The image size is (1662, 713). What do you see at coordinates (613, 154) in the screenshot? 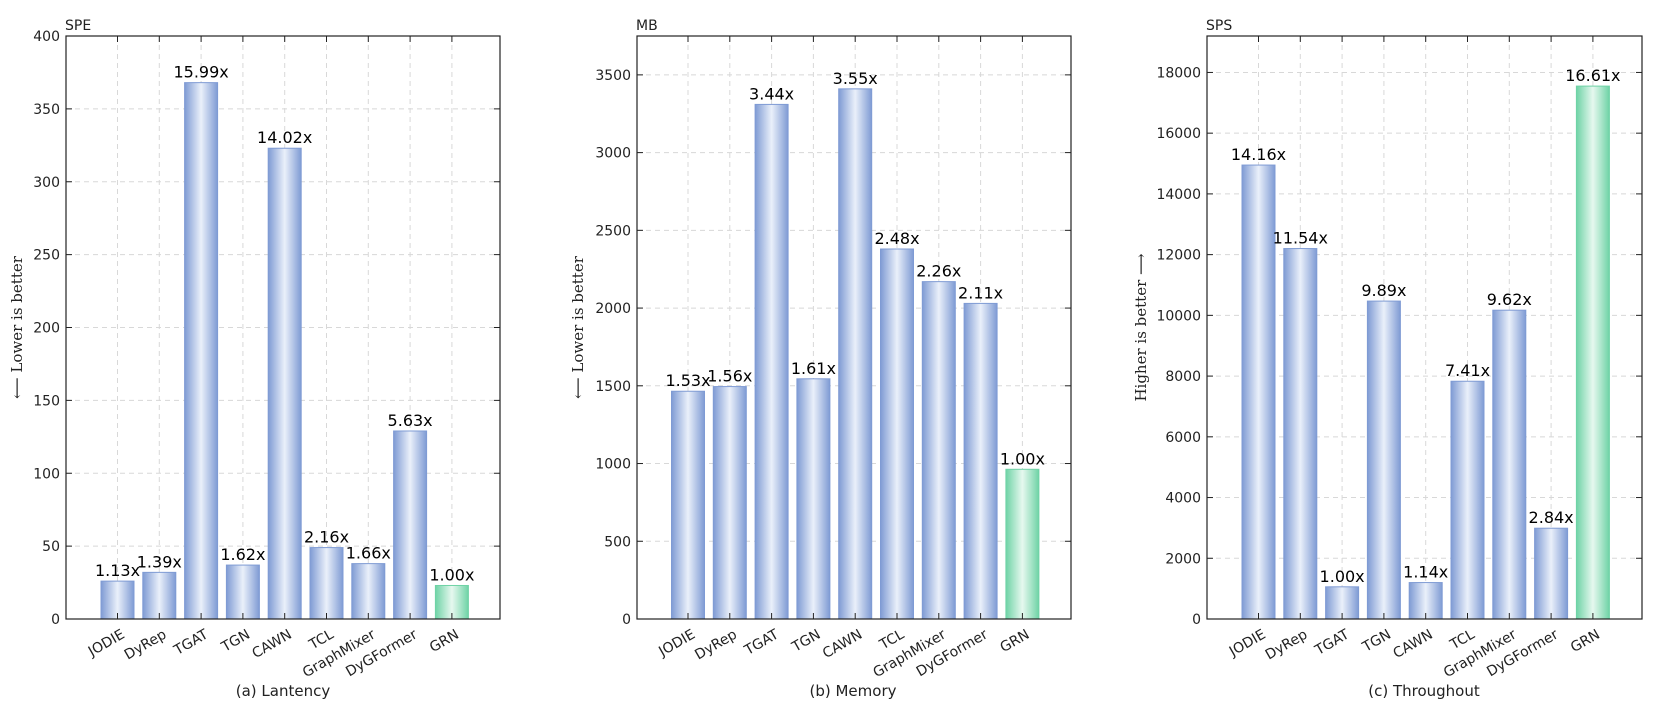
I see `y-tick-label: 3000` at bounding box center [613, 154].